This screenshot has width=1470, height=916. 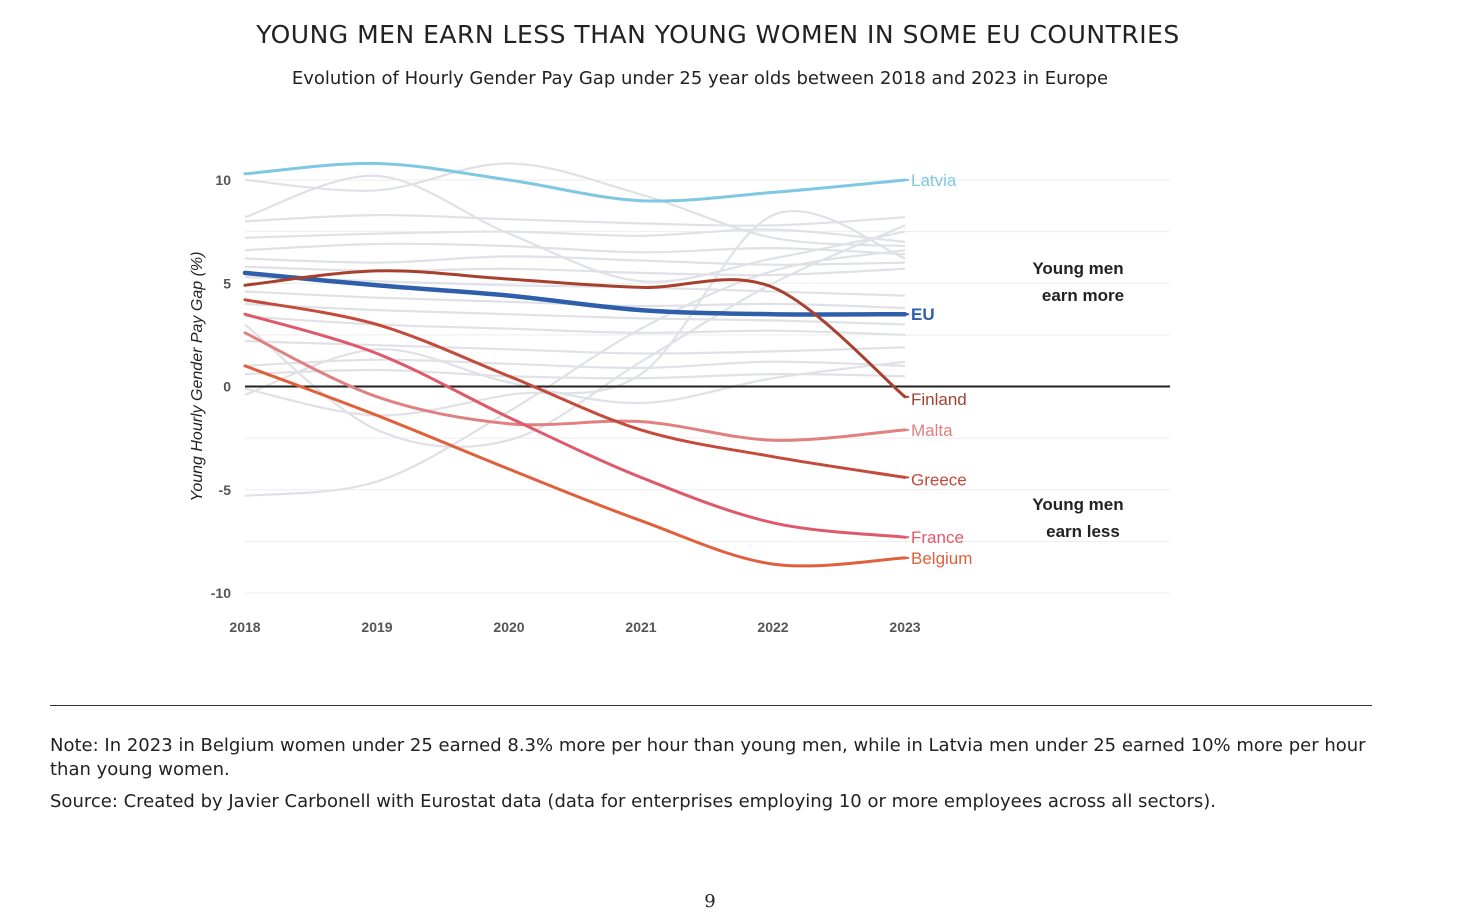 I want to click on x-tick-label: 2018, so click(x=244, y=627).